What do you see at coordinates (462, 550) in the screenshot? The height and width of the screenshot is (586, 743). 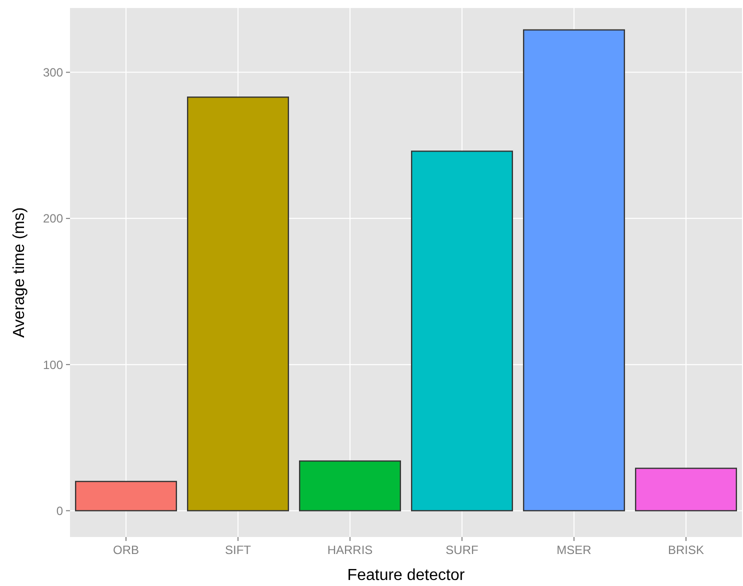 I see `x-tick-label: SURF` at bounding box center [462, 550].